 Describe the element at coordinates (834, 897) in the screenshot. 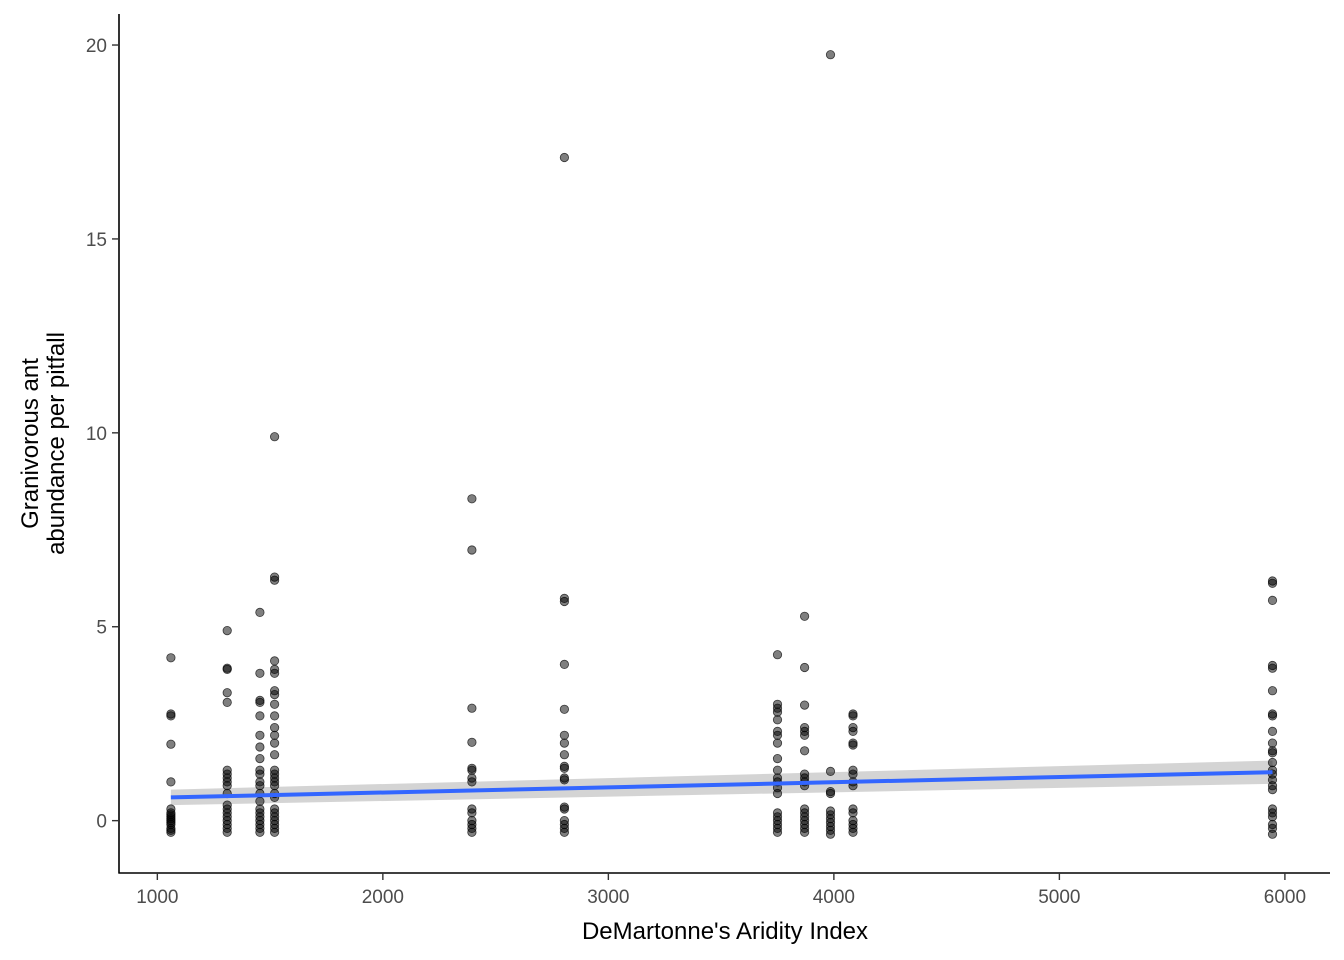

I see `x-tick-label: 4000` at that location.